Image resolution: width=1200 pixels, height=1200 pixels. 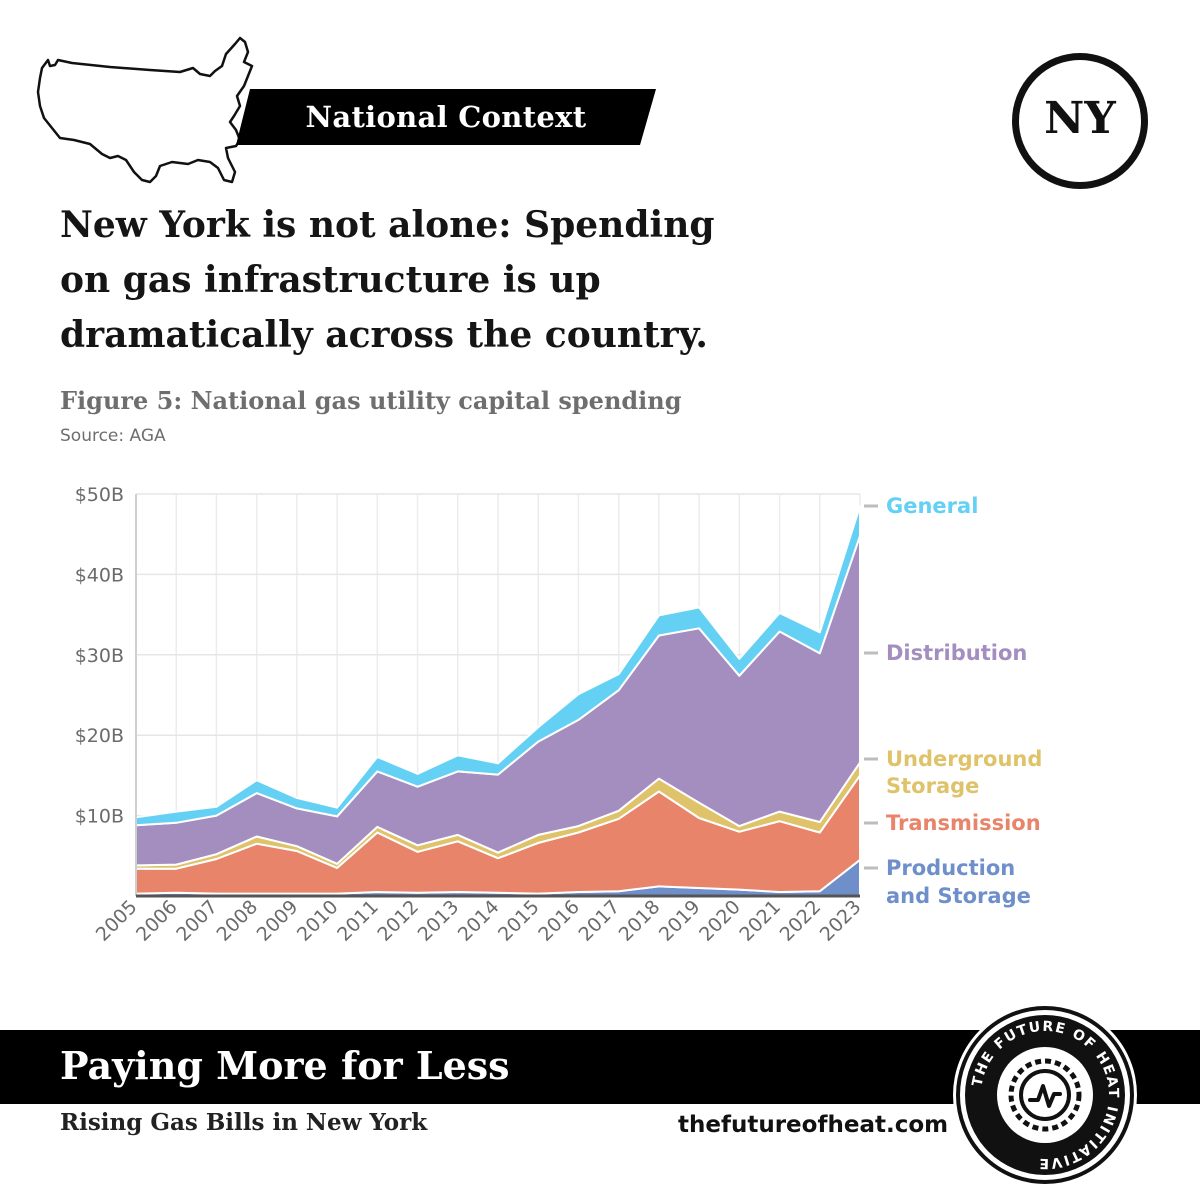 I want to click on us-map-icon, so click(x=145, y=110).